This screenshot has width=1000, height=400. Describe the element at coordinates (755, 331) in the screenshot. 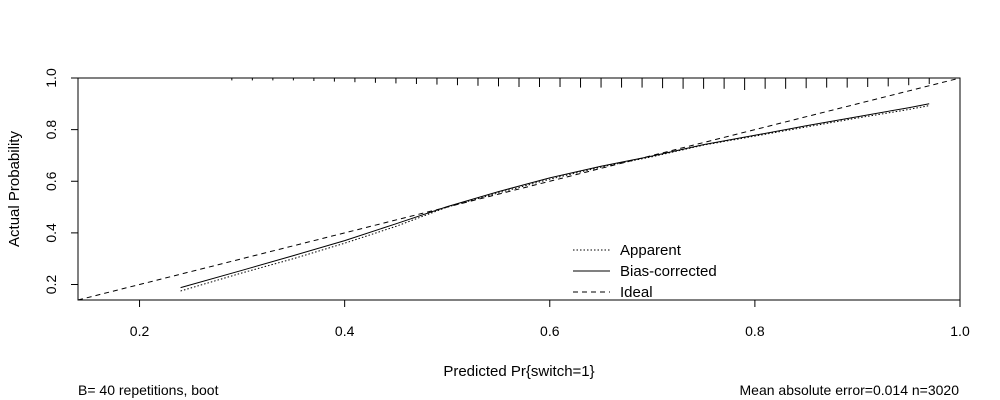

I see `x-tick-label: 0.8` at that location.